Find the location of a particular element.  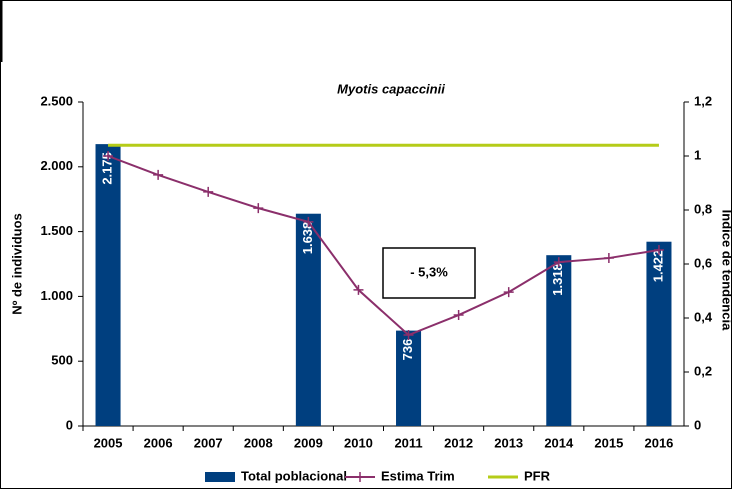

legend-label: PFR is located at coordinates (537, 475).